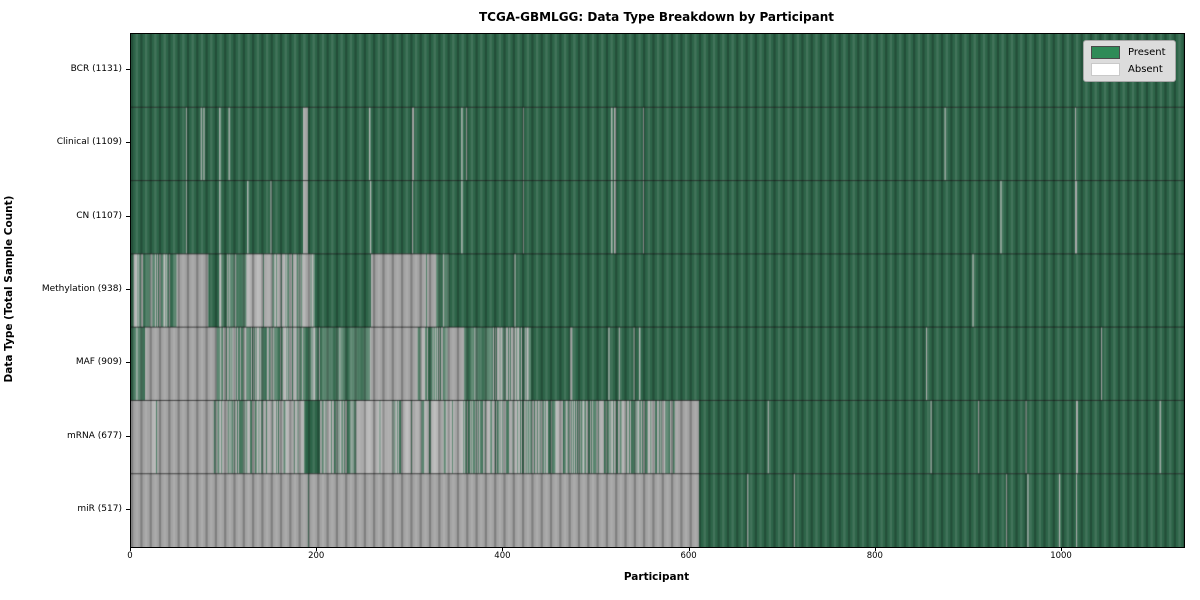 The image size is (1200, 600). Describe the element at coordinates (94, 435) in the screenshot. I see `row-label-mRNA: mRNA (677)` at that location.